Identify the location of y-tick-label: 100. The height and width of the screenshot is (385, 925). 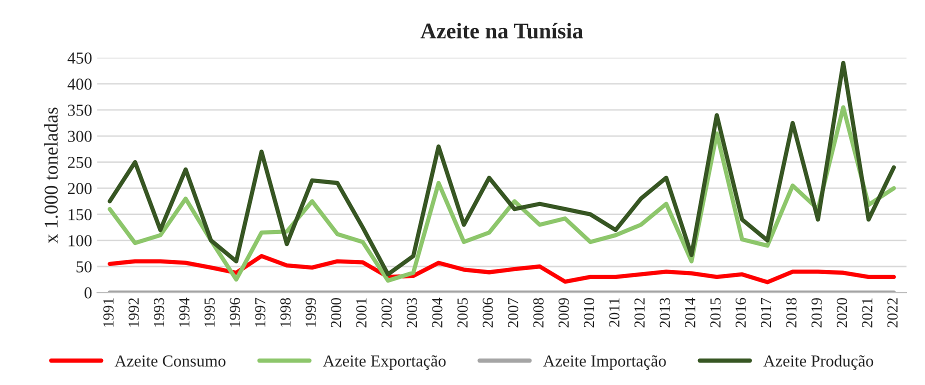
(80, 240).